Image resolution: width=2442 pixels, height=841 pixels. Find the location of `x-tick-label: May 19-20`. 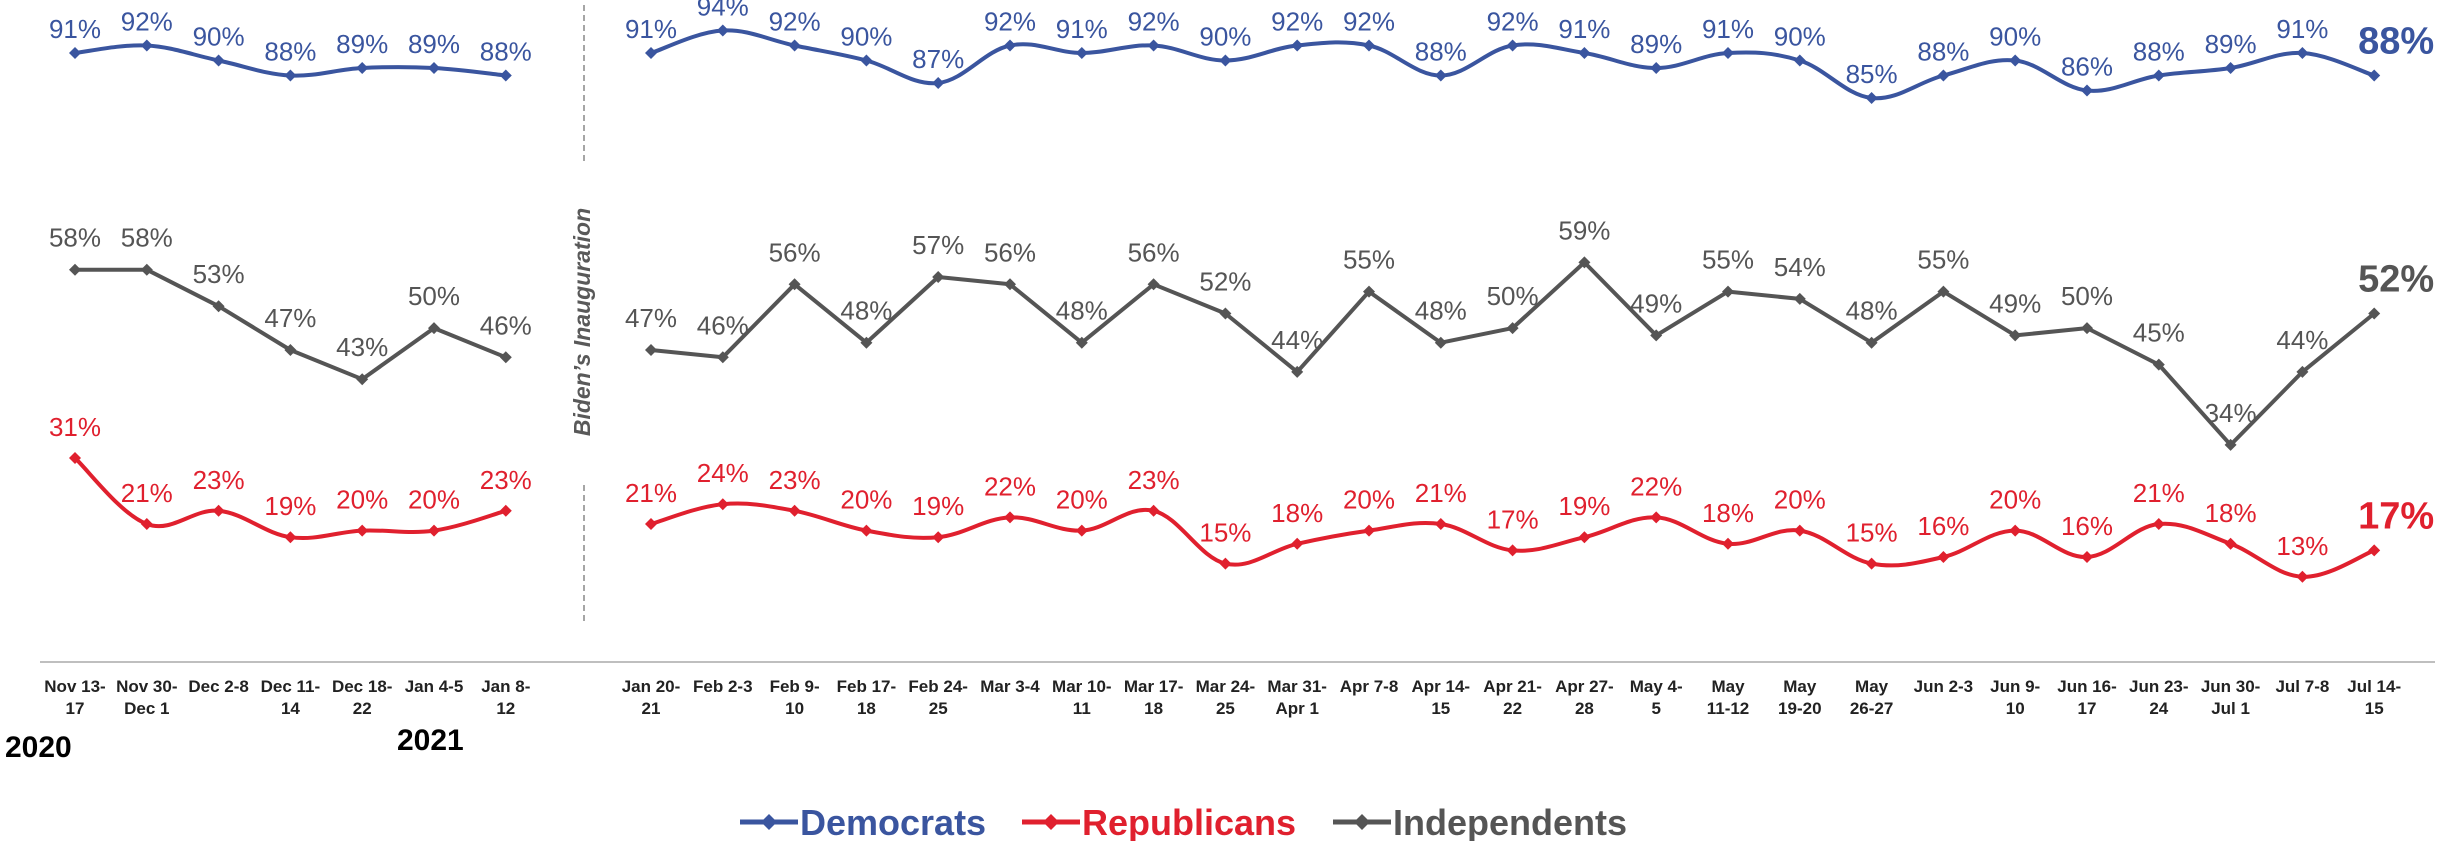

x-tick-label: May 19-20 is located at coordinates (1799, 697).